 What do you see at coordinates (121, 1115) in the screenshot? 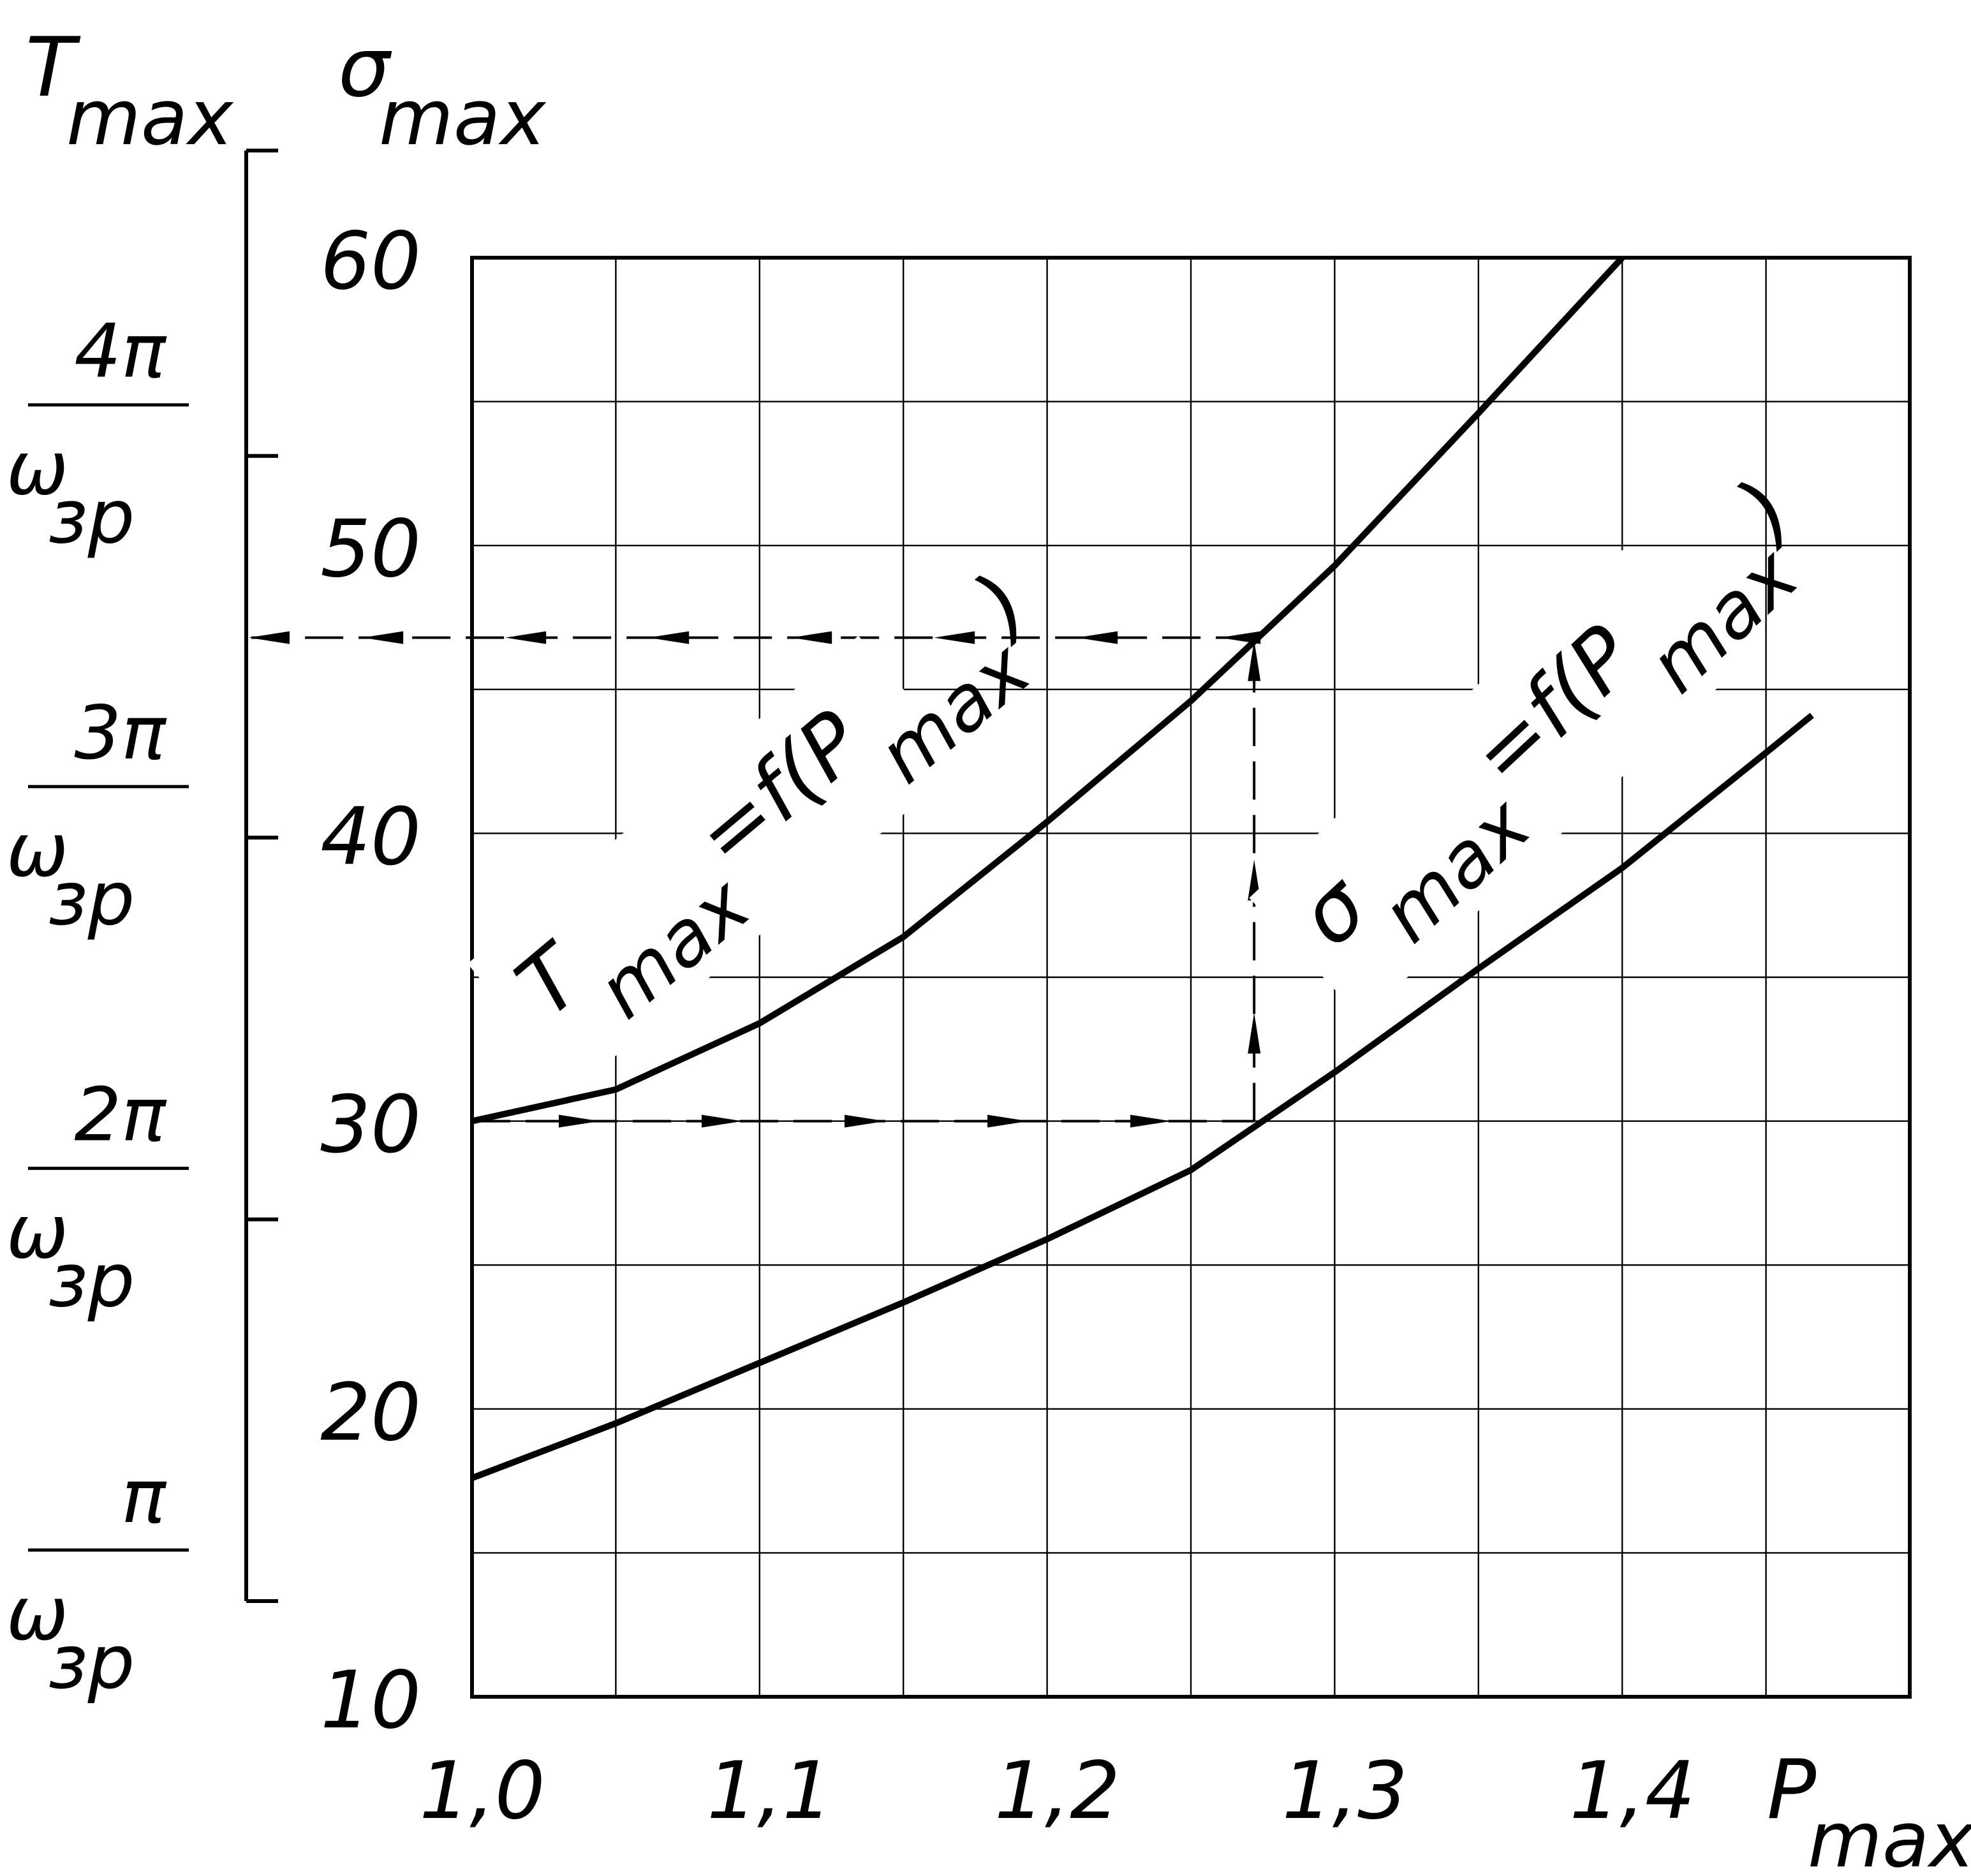
I see `y2-tick-label: 2π` at bounding box center [121, 1115].